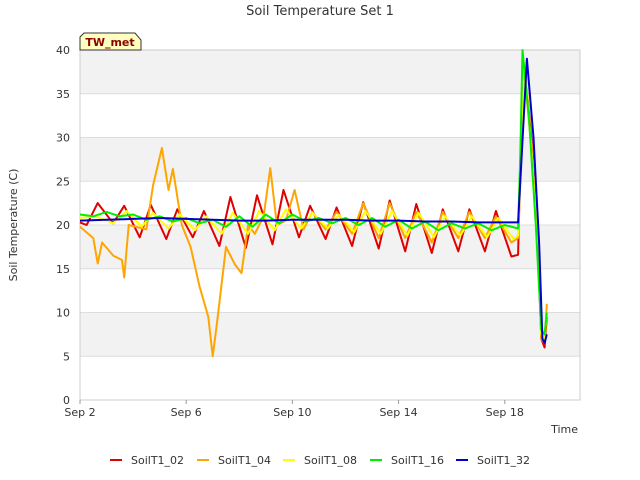  What do you see at coordinates (186, 412) in the screenshot?
I see `x-tick-label: Sep 6` at bounding box center [186, 412].